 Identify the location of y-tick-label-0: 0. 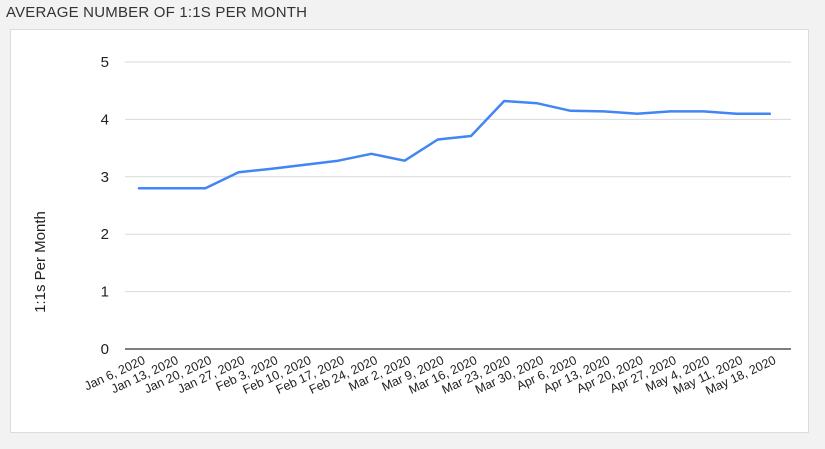
(105, 349).